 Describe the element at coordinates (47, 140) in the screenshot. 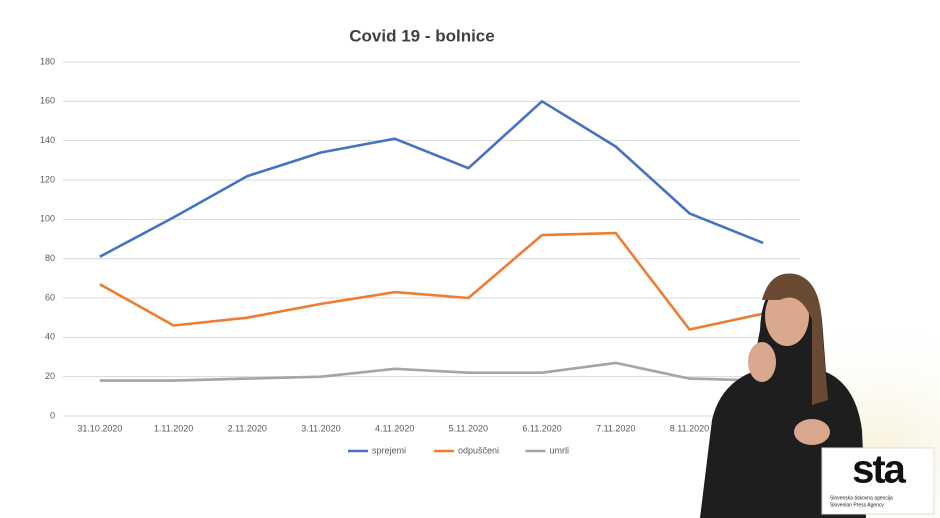

I see `y-tick-label: 140` at that location.